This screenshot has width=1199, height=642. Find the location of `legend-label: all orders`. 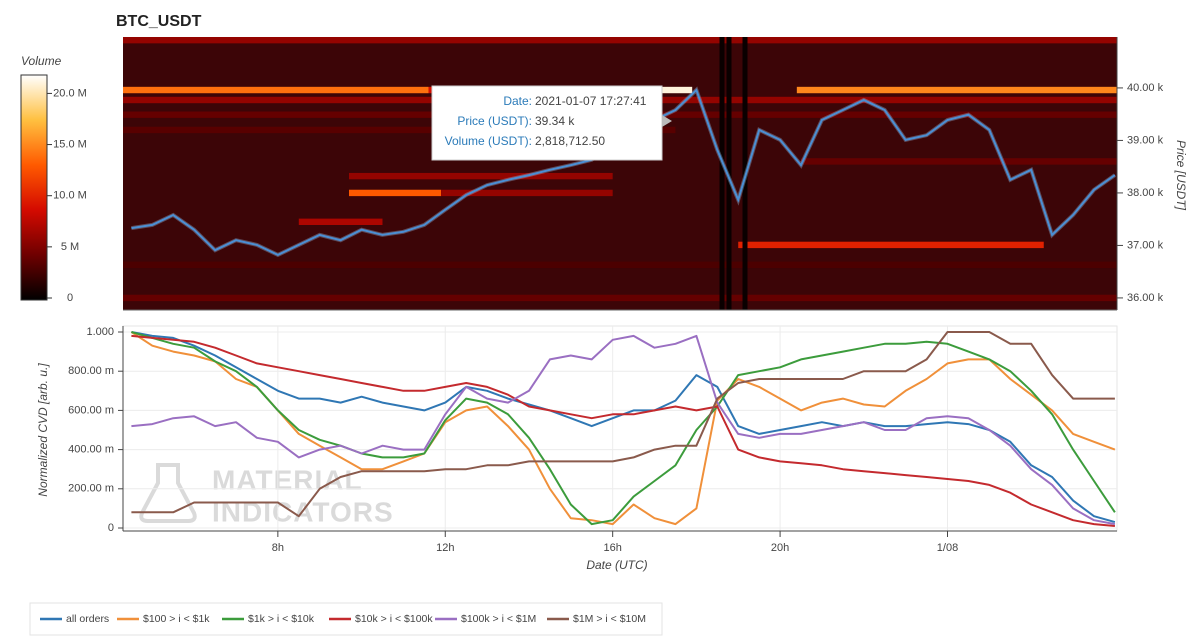

legend-label: all orders is located at coordinates (87, 619).